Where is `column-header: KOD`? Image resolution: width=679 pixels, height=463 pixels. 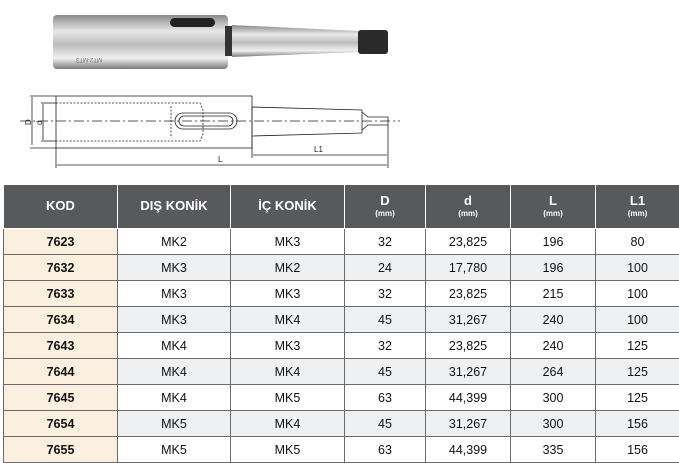 column-header: KOD is located at coordinates (61, 207).